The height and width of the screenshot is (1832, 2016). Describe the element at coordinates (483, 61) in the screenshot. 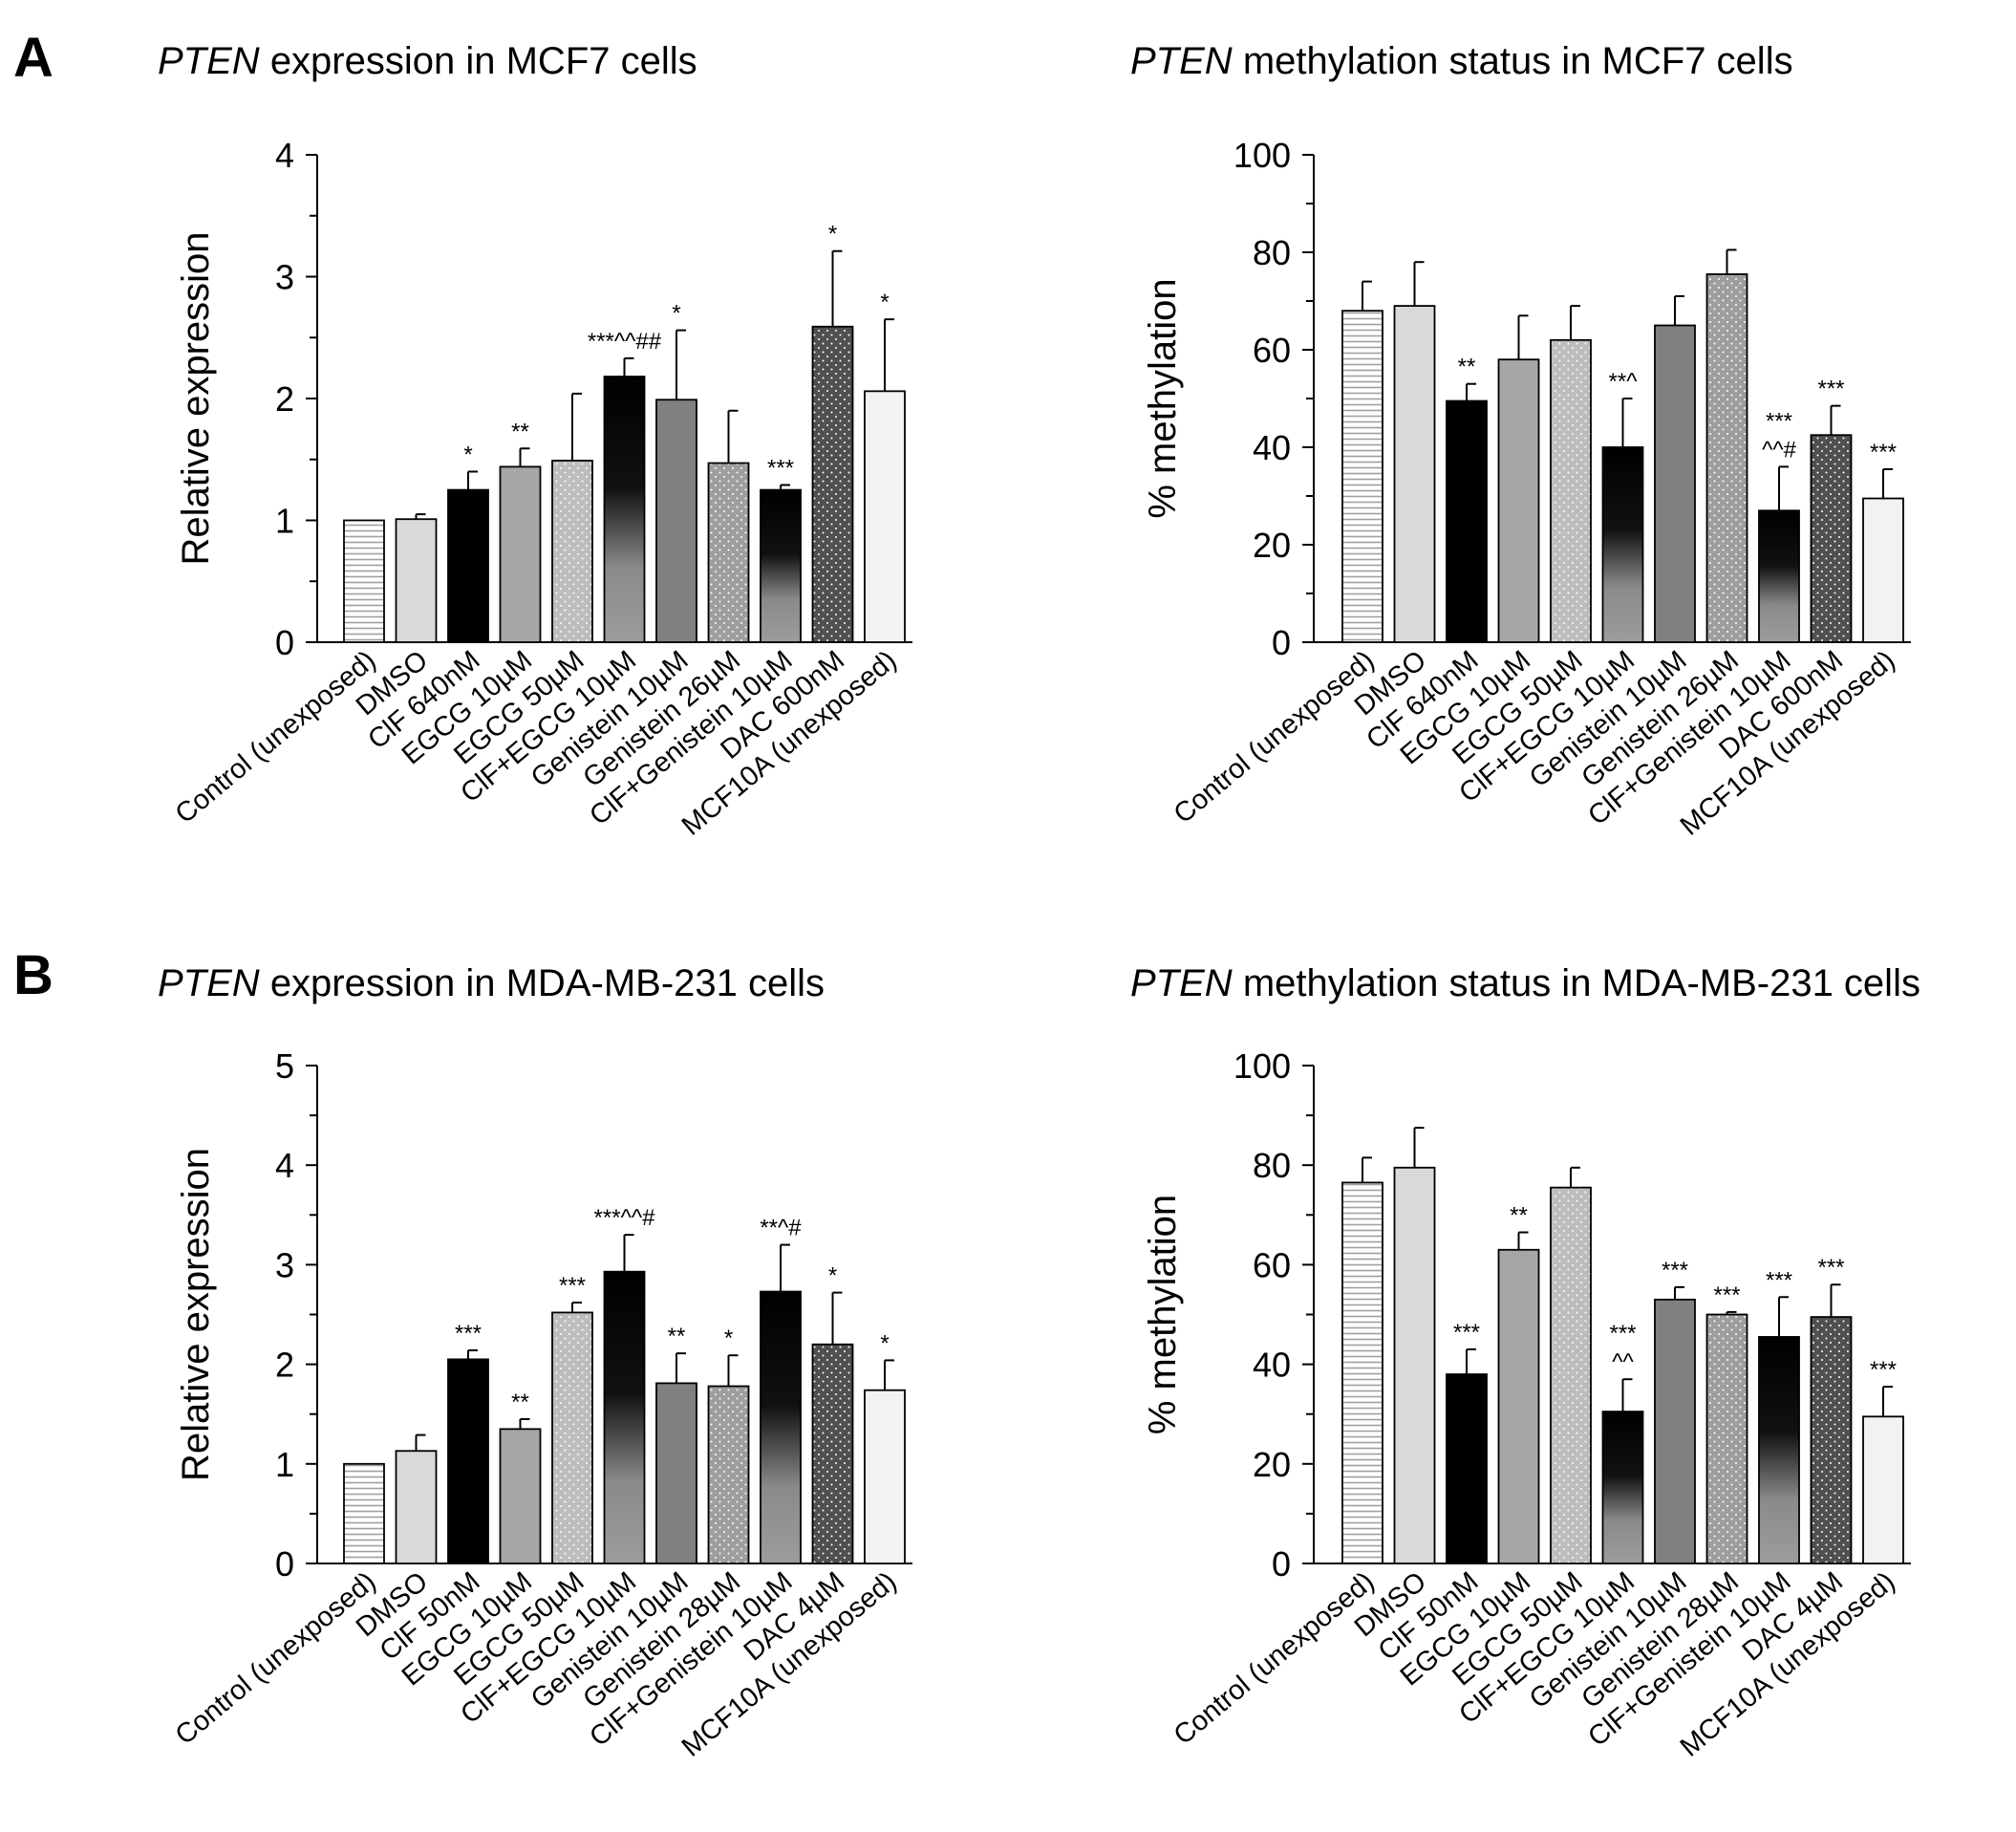

I see `chart-title-text: expression in MCF7 cells` at that location.